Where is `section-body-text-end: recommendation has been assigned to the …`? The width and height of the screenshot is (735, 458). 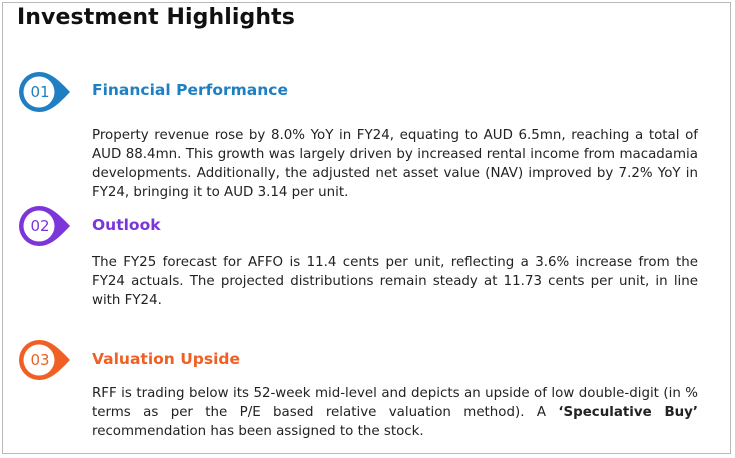
section-body-text-end: recommendation has been assigned to the … is located at coordinates (258, 431).